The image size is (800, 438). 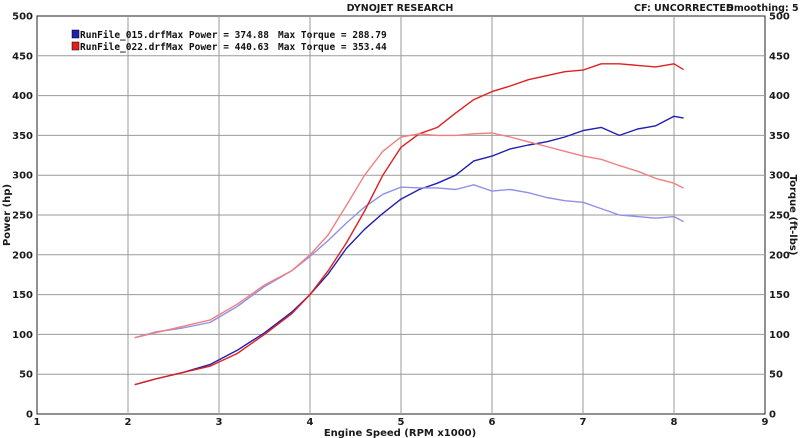 I want to click on x-axis-label: Engine Speed (RPM x1000), so click(x=400, y=433).